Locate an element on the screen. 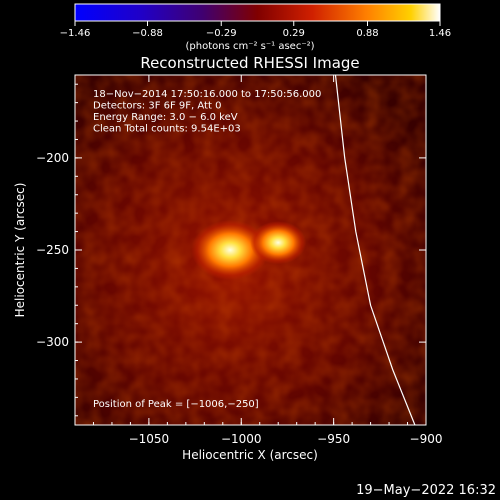 The height and width of the screenshot is (500, 500). colorbar-tick-label: 0.88 is located at coordinates (367, 33).